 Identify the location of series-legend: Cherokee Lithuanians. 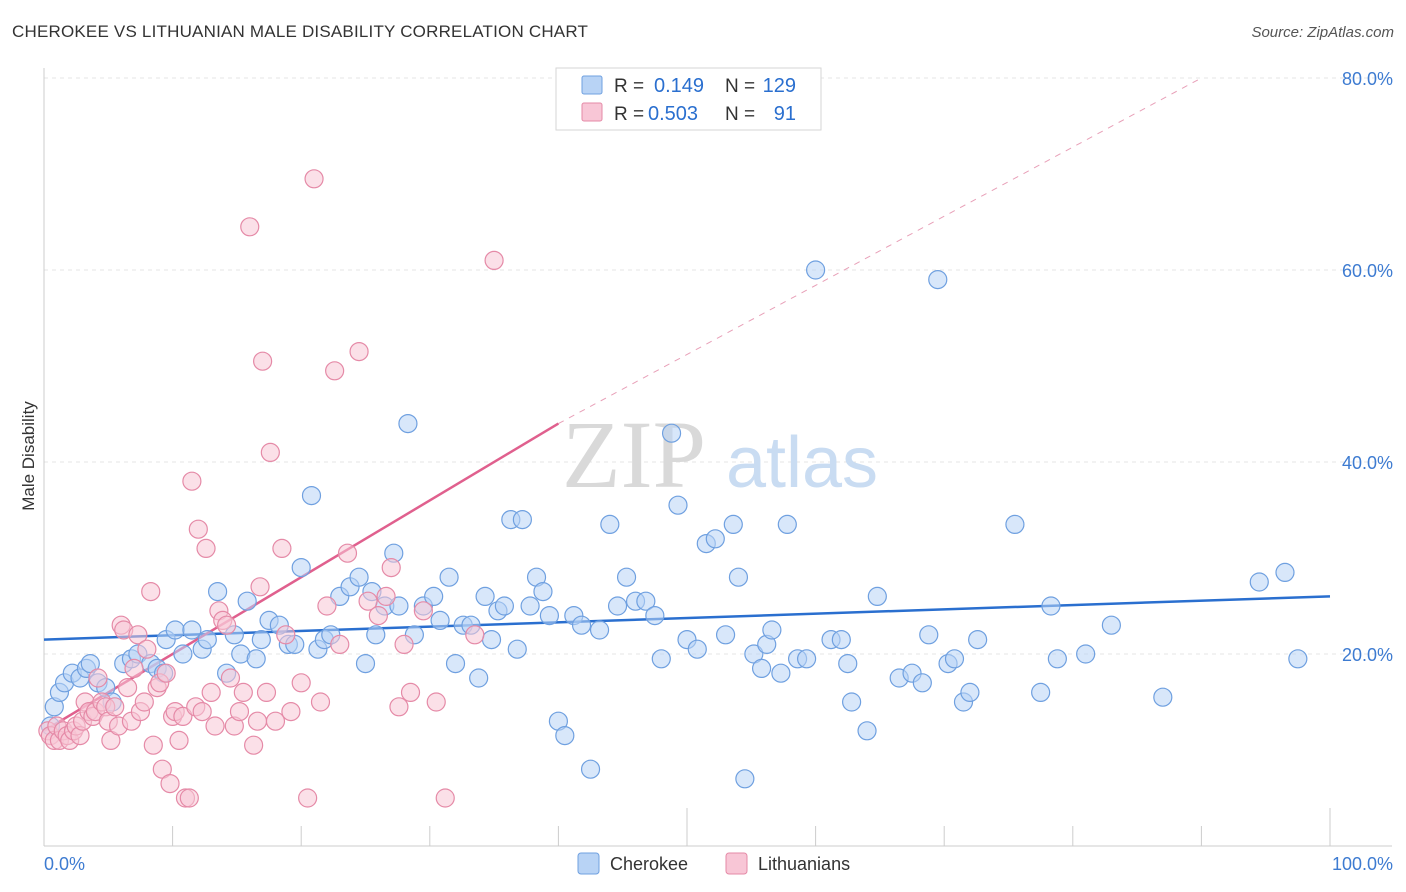
(713, 863).